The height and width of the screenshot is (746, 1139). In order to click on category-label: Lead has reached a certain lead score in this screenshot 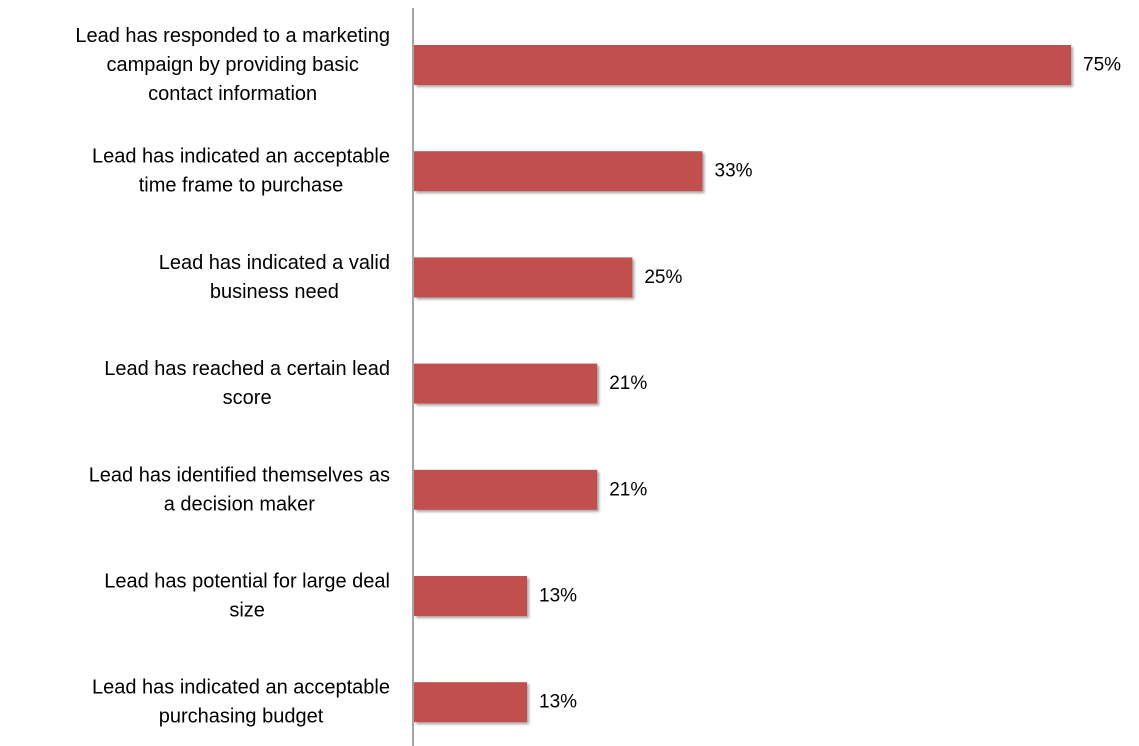, I will do `click(247, 383)`.